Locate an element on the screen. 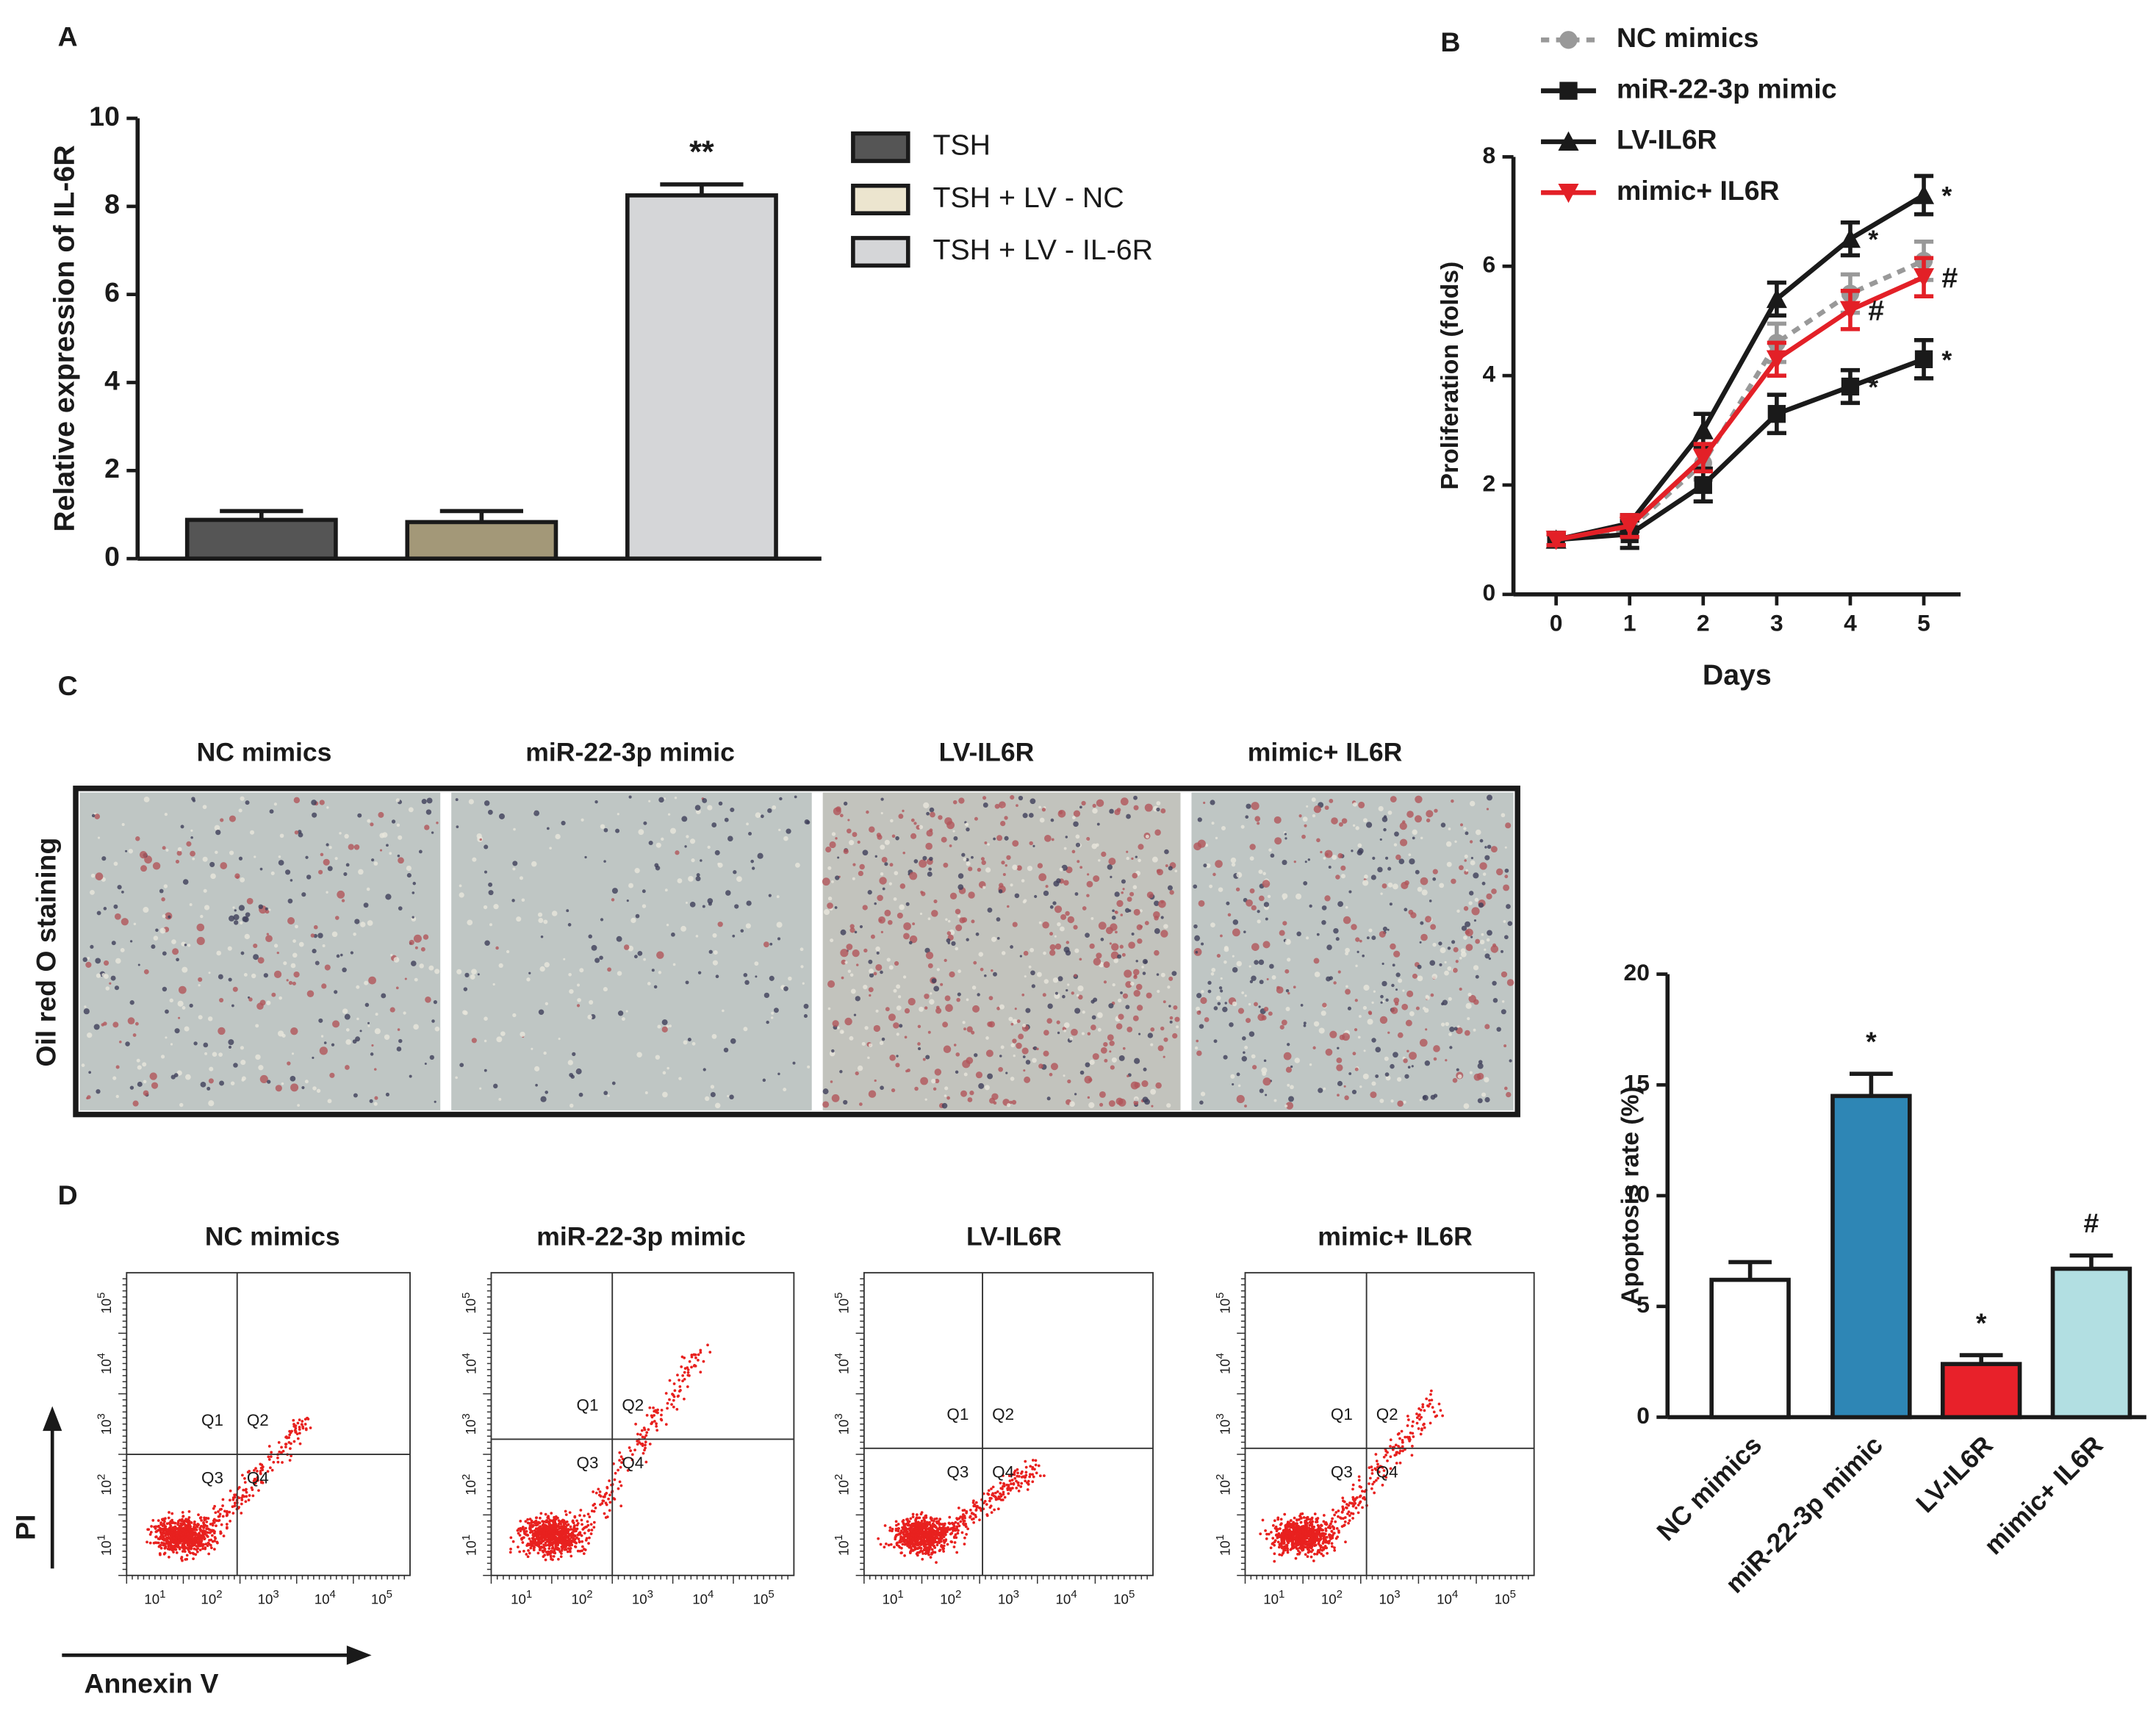 The width and height of the screenshot is (2156, 1713). marker is located at coordinates (1924, 194).